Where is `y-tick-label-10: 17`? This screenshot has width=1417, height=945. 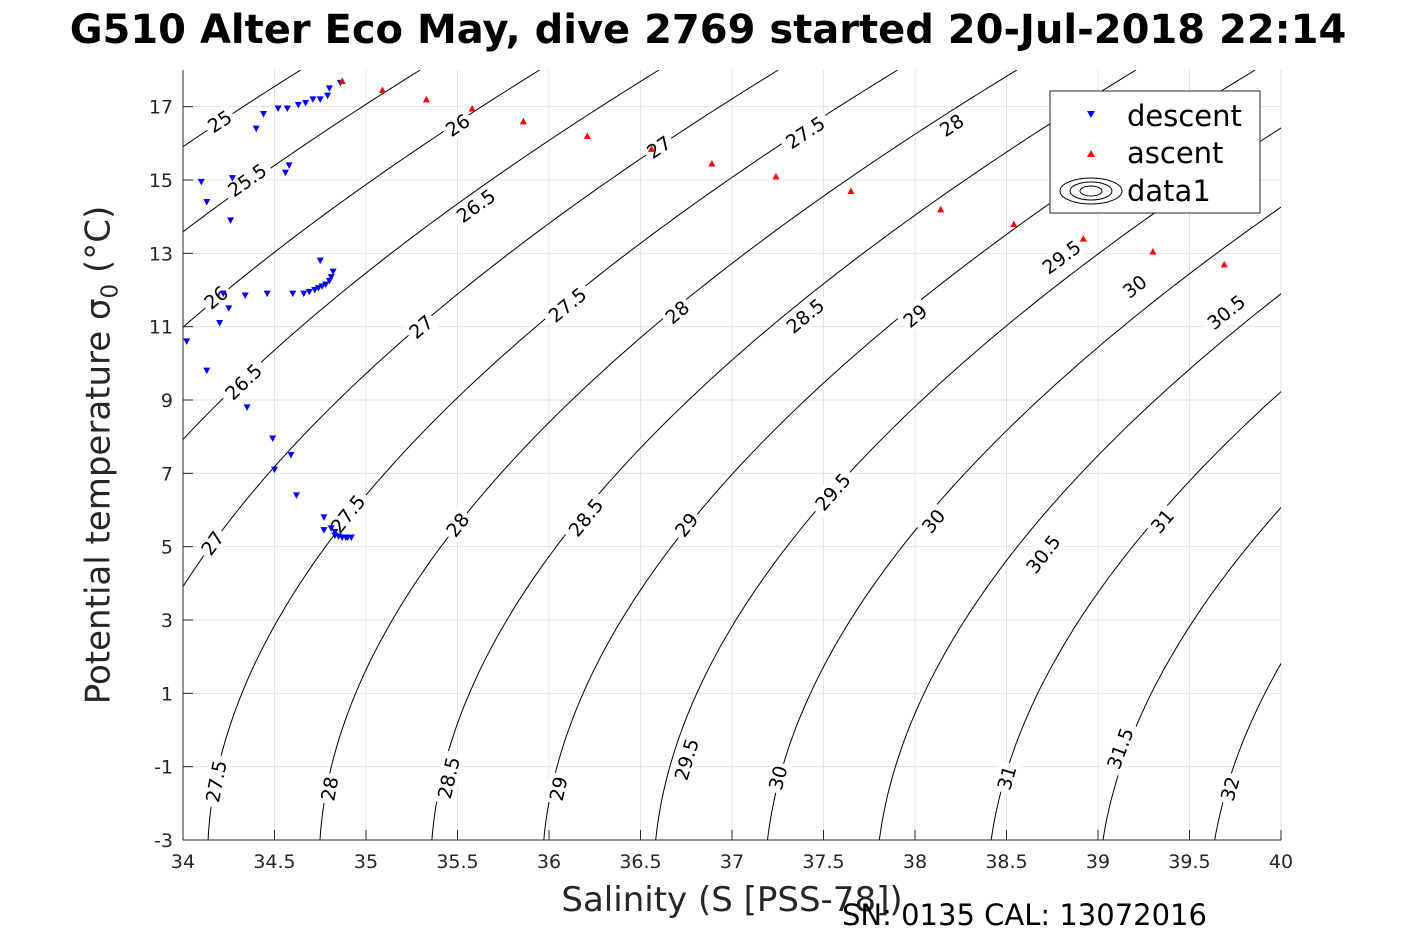
y-tick-label-10: 17 is located at coordinates (161, 108).